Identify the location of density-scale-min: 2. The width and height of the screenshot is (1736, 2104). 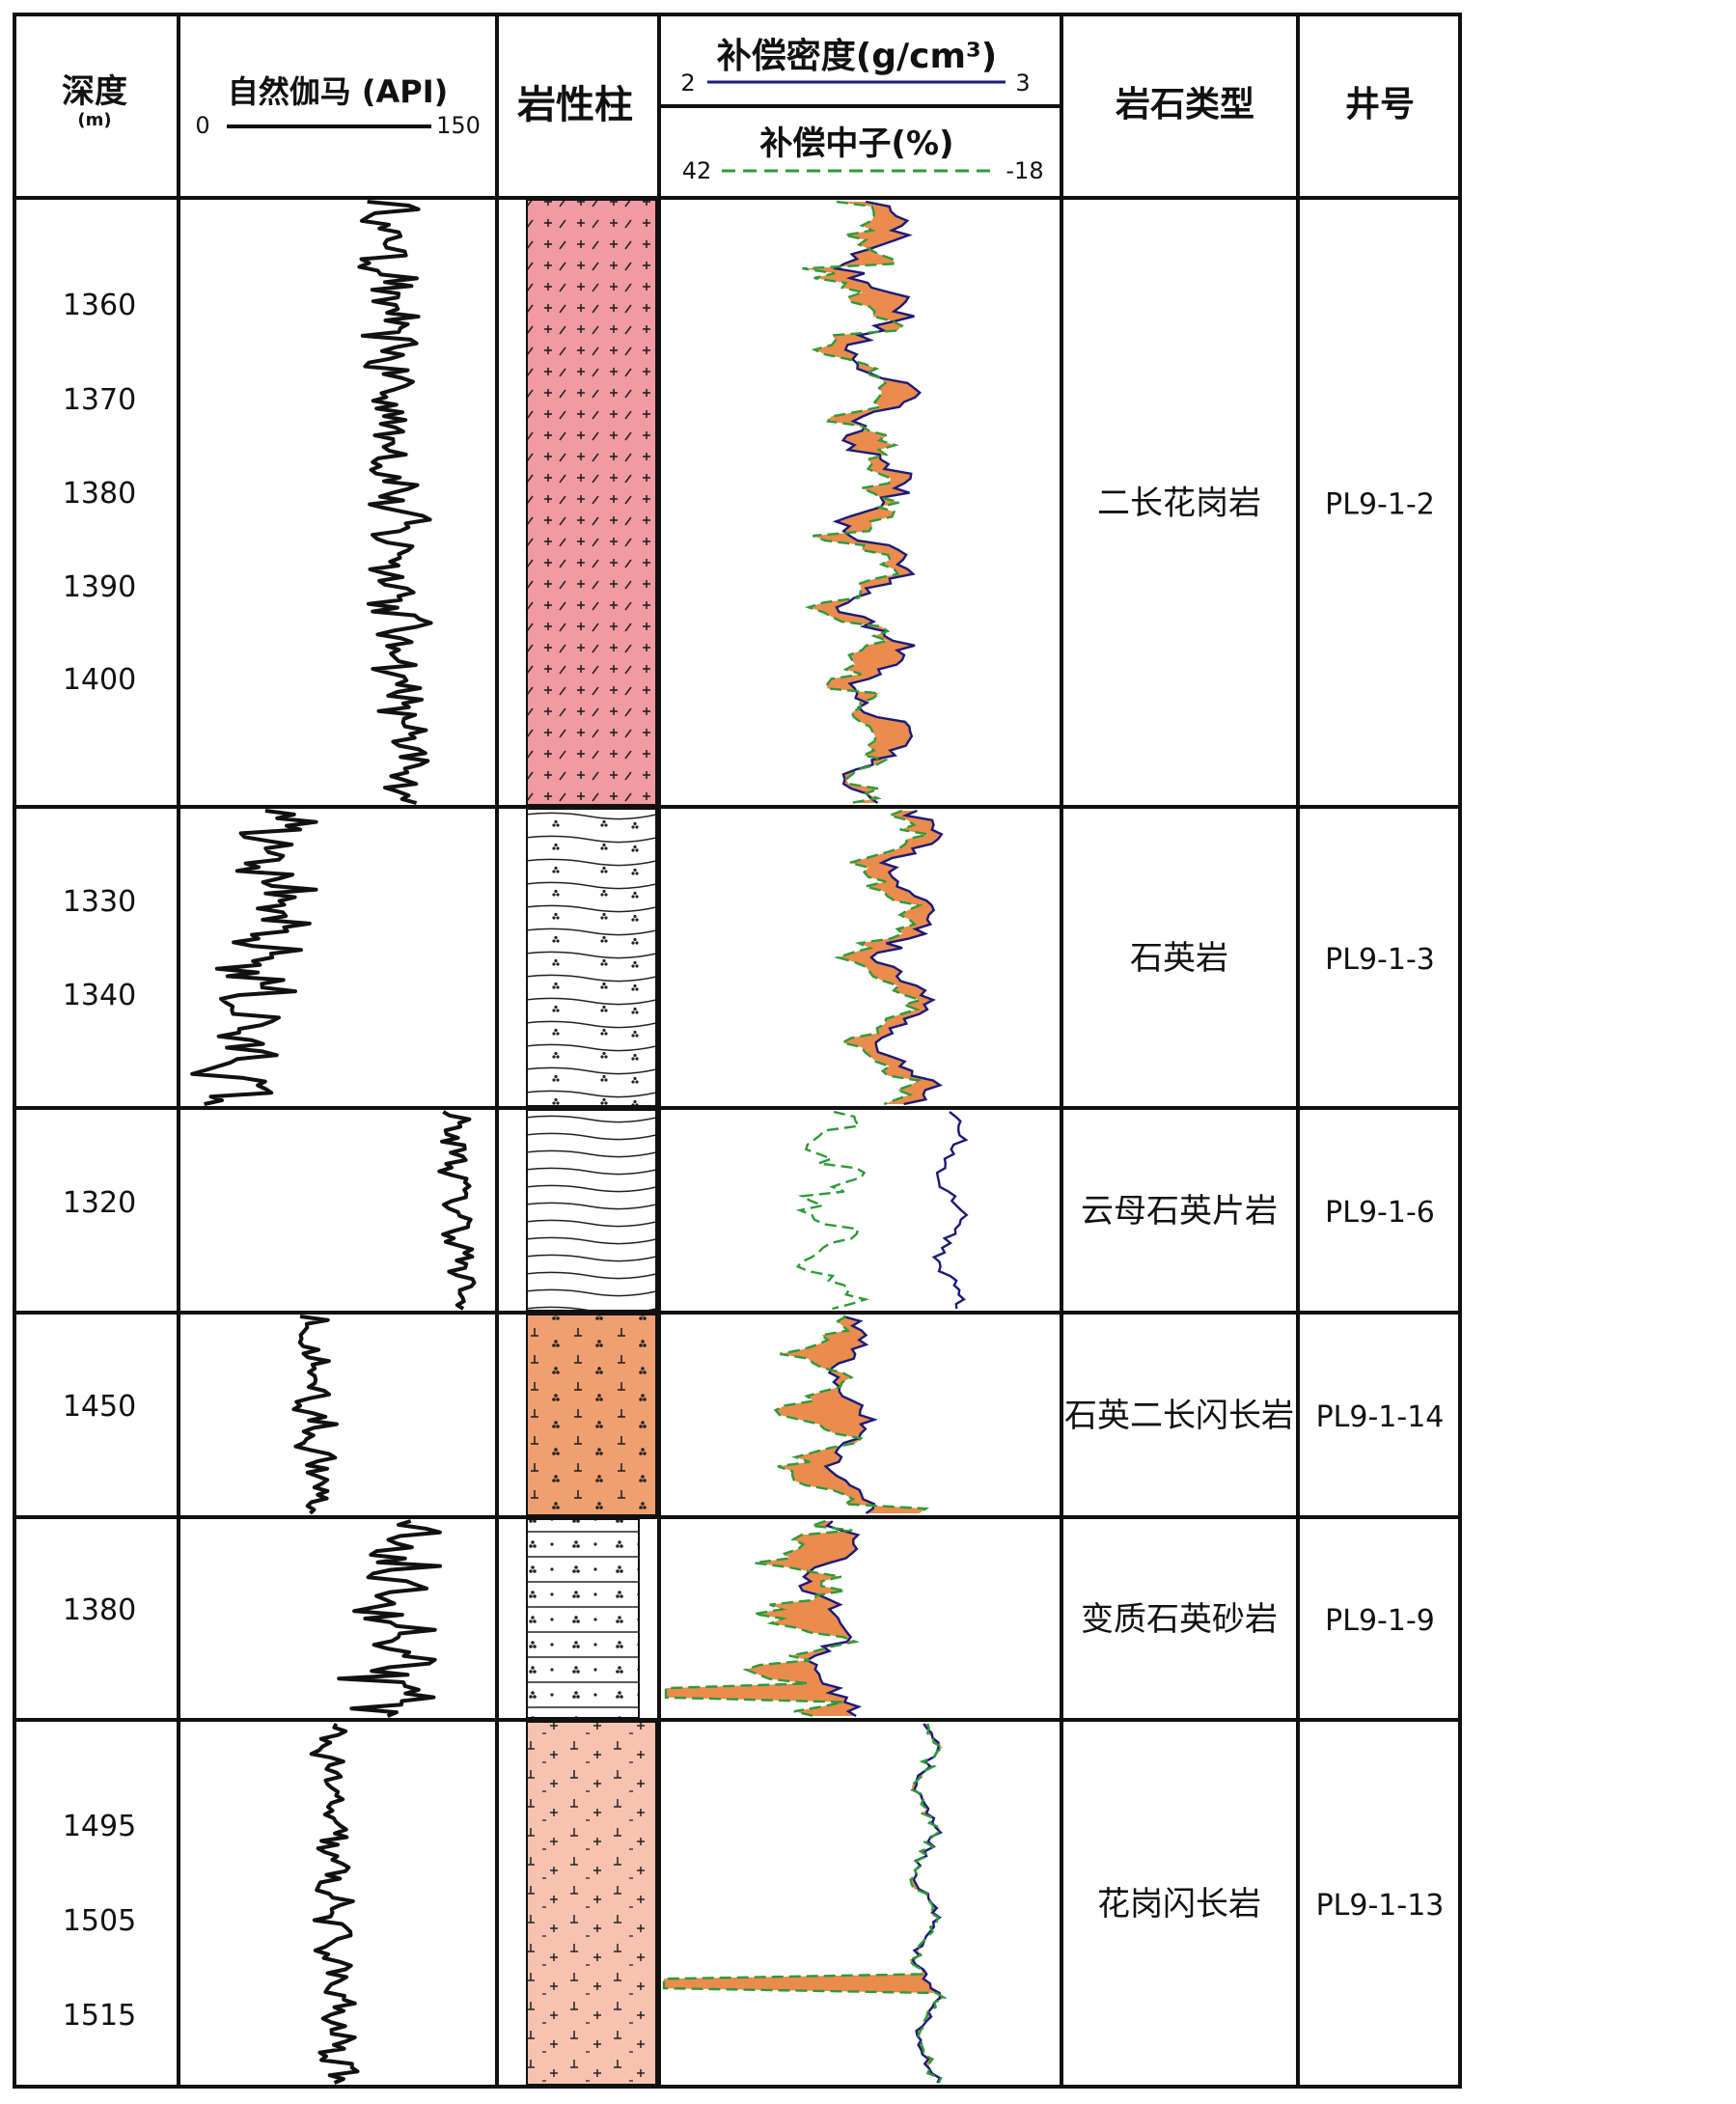
(688, 83).